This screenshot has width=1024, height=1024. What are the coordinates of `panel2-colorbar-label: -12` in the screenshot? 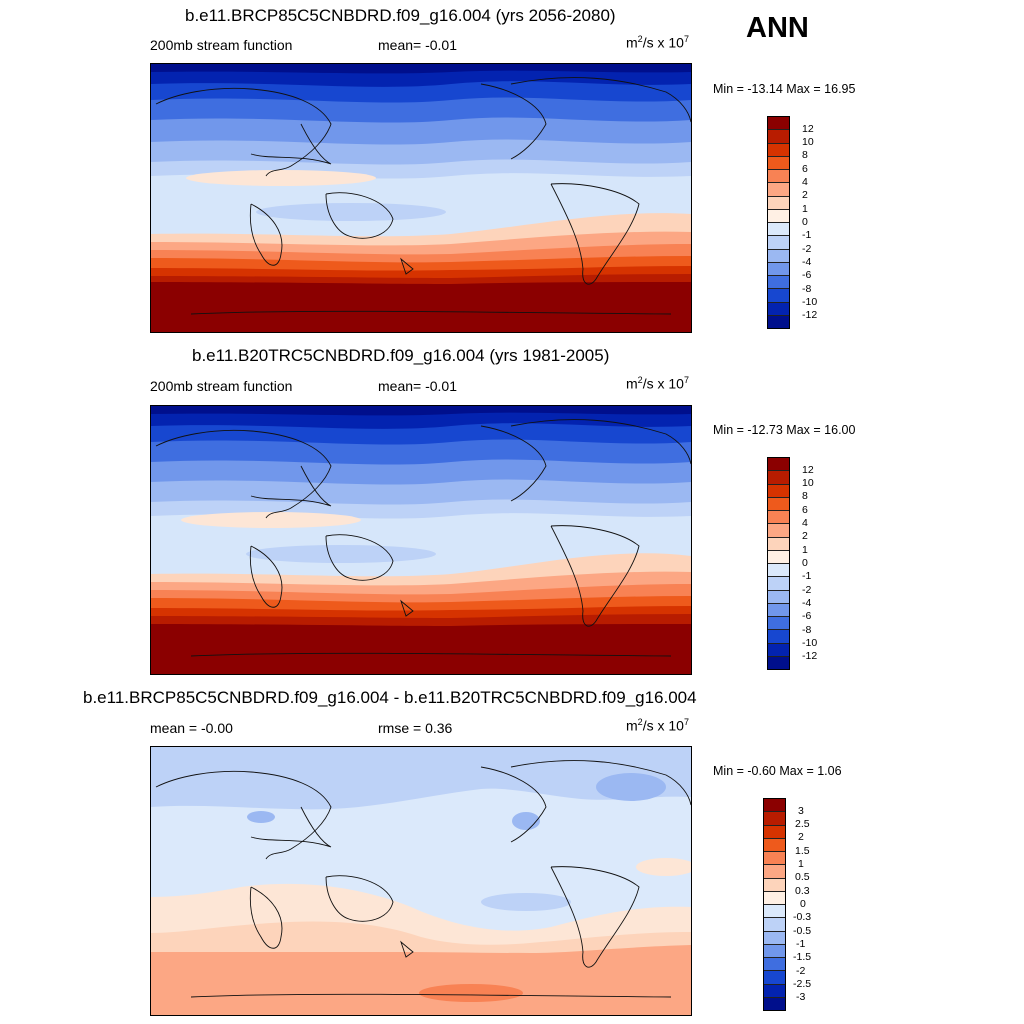 It's located at (810, 656).